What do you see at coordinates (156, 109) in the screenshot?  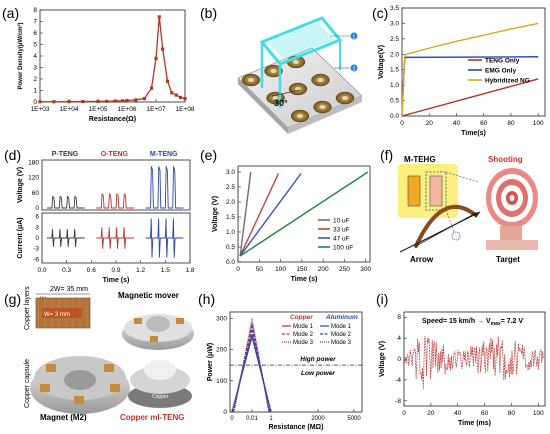 I see `chart-a-xtick-label: 1E+07` at bounding box center [156, 109].